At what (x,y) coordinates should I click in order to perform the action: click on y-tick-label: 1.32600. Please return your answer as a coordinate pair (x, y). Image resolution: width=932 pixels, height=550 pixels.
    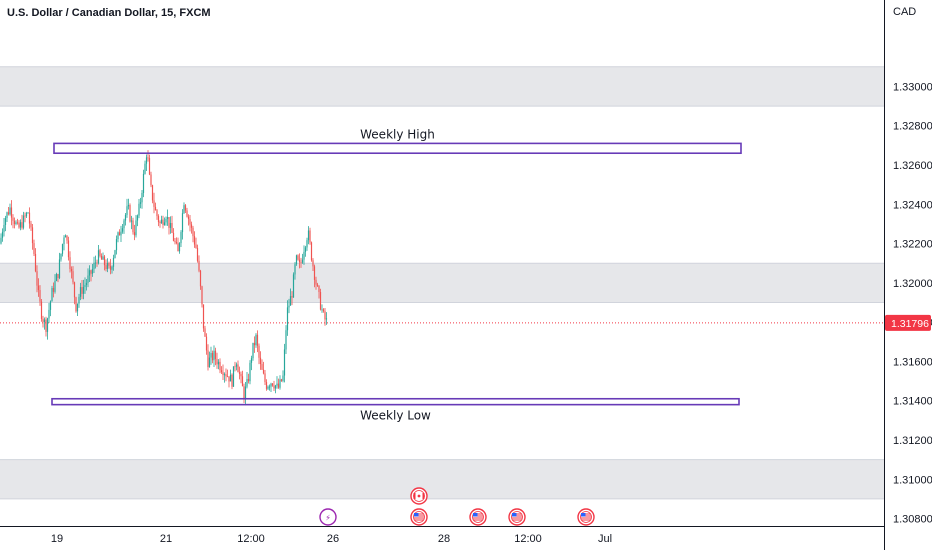
    Looking at the image, I should click on (912, 166).